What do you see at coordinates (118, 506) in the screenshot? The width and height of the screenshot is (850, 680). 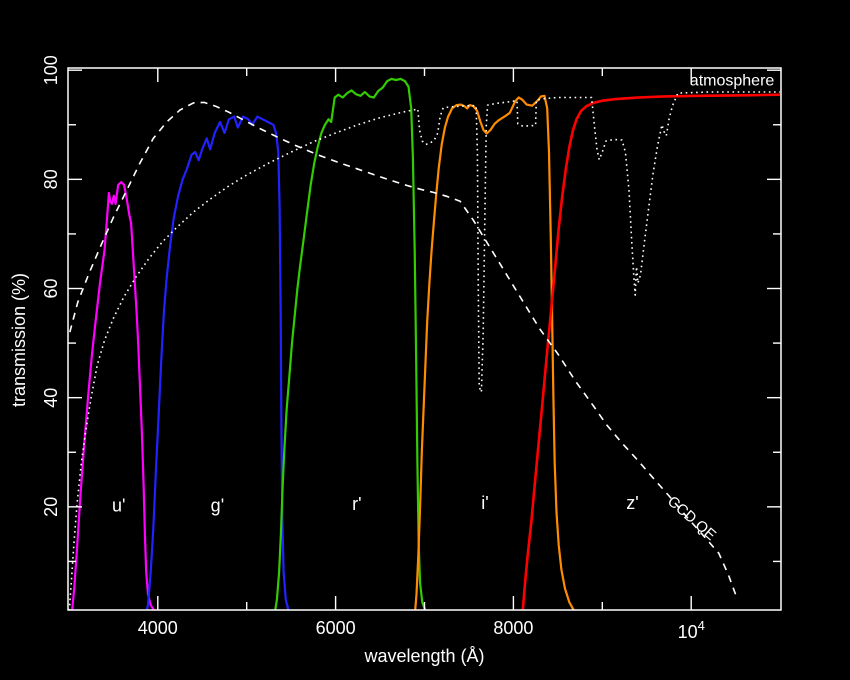 I see `curve-label-u_prime: u'` at bounding box center [118, 506].